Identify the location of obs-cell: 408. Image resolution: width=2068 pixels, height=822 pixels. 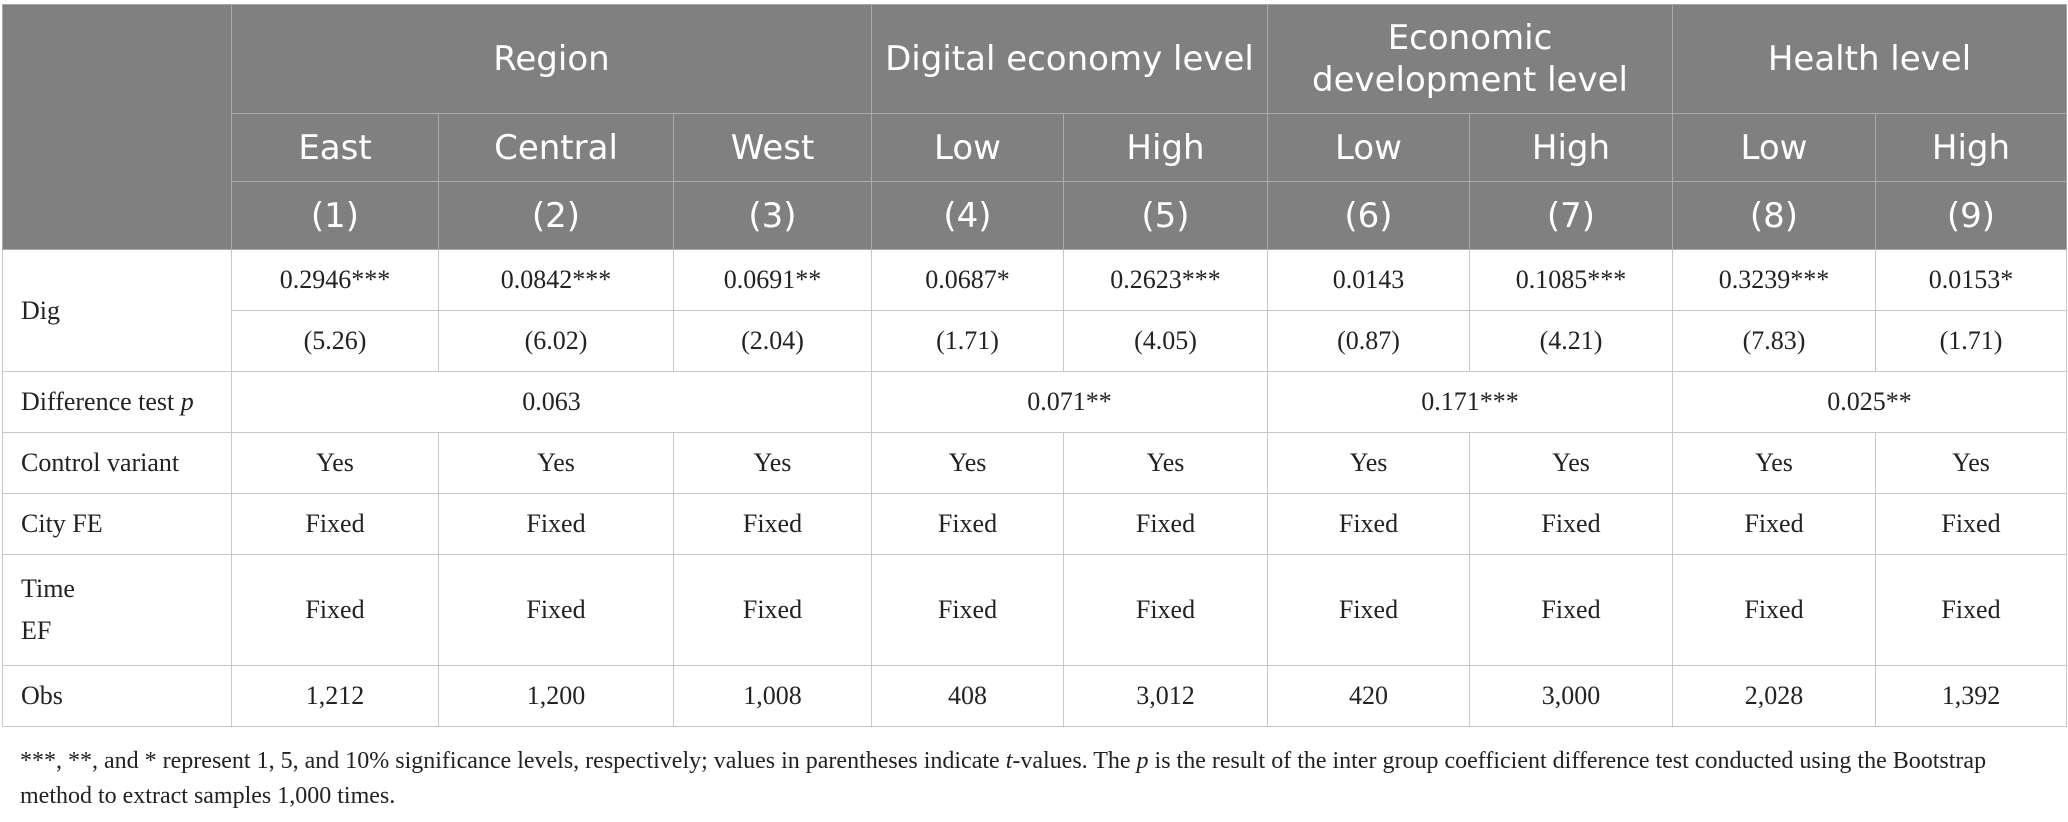
(967, 696).